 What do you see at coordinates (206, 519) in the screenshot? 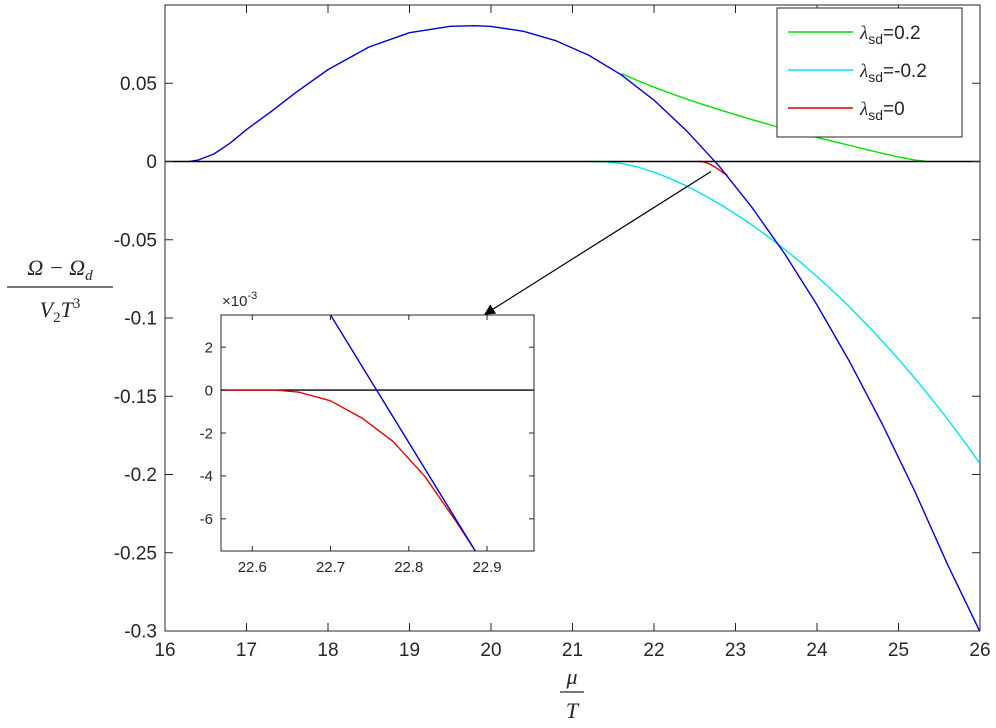
I see `inset-y-tick-label: -6` at bounding box center [206, 519].